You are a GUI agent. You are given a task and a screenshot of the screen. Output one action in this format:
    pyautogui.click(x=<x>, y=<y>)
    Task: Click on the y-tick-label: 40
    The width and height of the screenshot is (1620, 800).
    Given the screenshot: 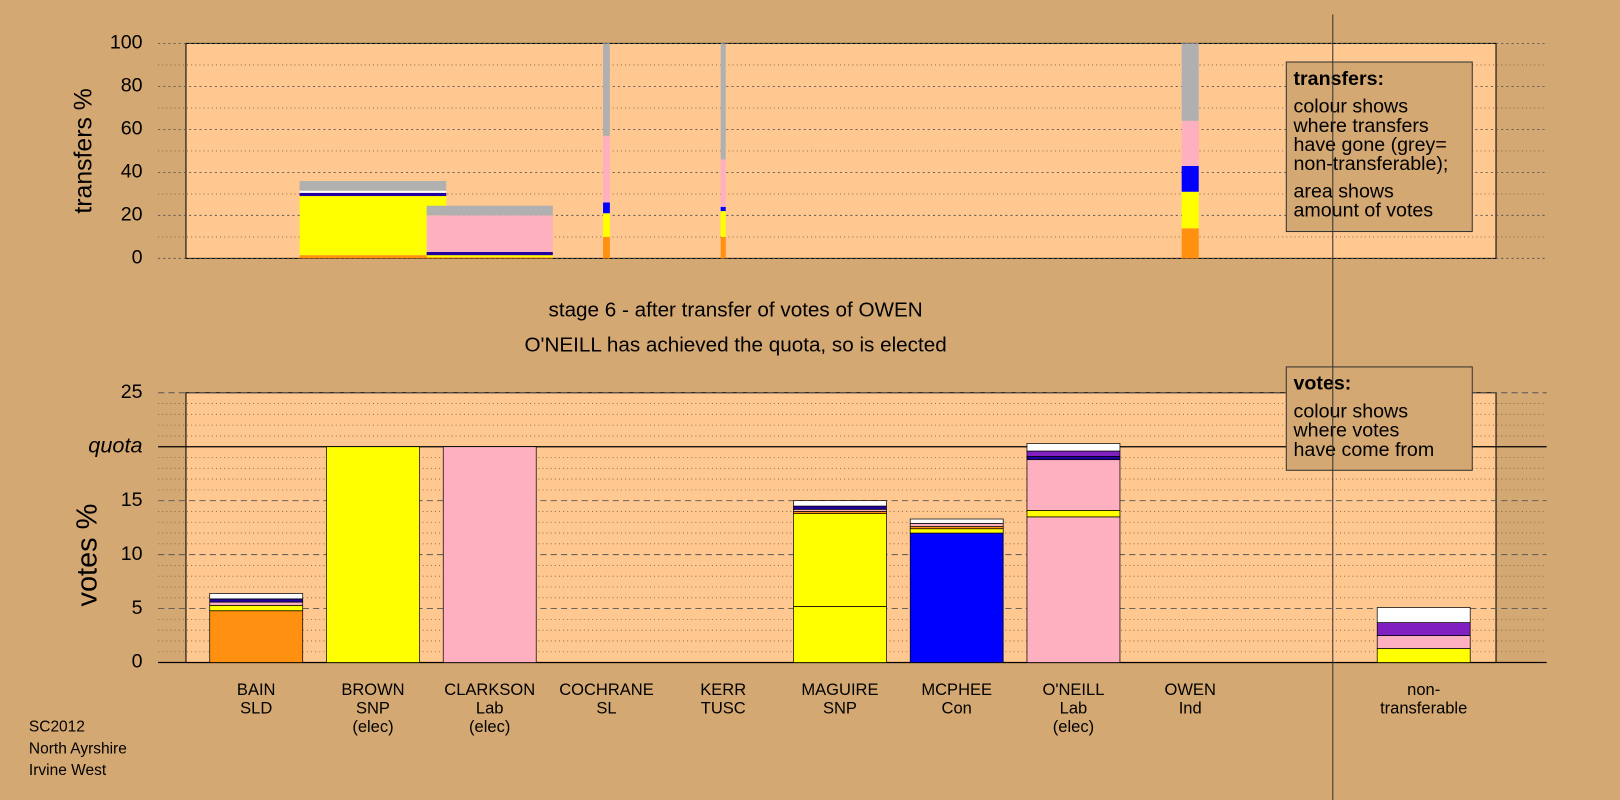 What is the action you would take?
    pyautogui.click(x=132, y=172)
    